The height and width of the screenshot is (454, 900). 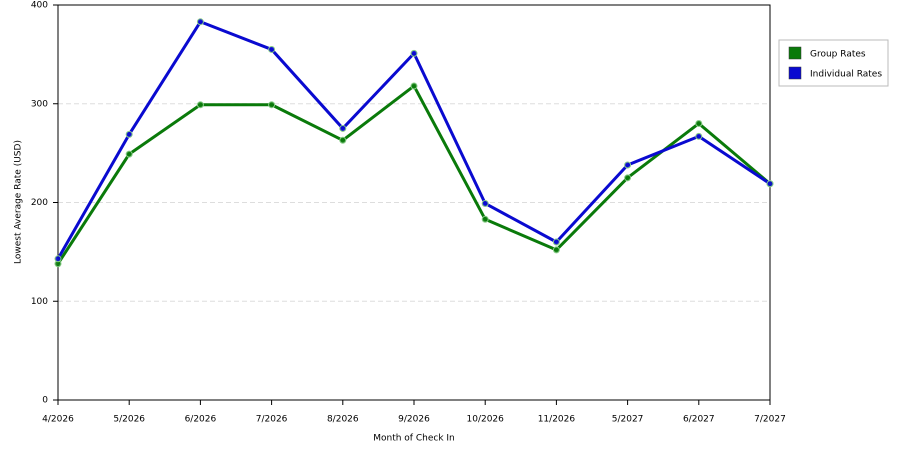 What do you see at coordinates (343, 420) in the screenshot?
I see `x-tick-label: 8/2026` at bounding box center [343, 420].